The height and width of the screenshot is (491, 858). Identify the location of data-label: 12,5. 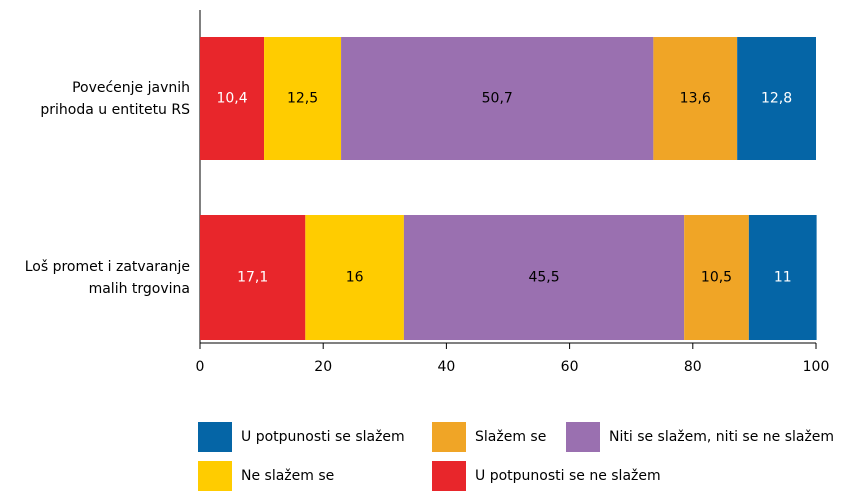
(302, 99).